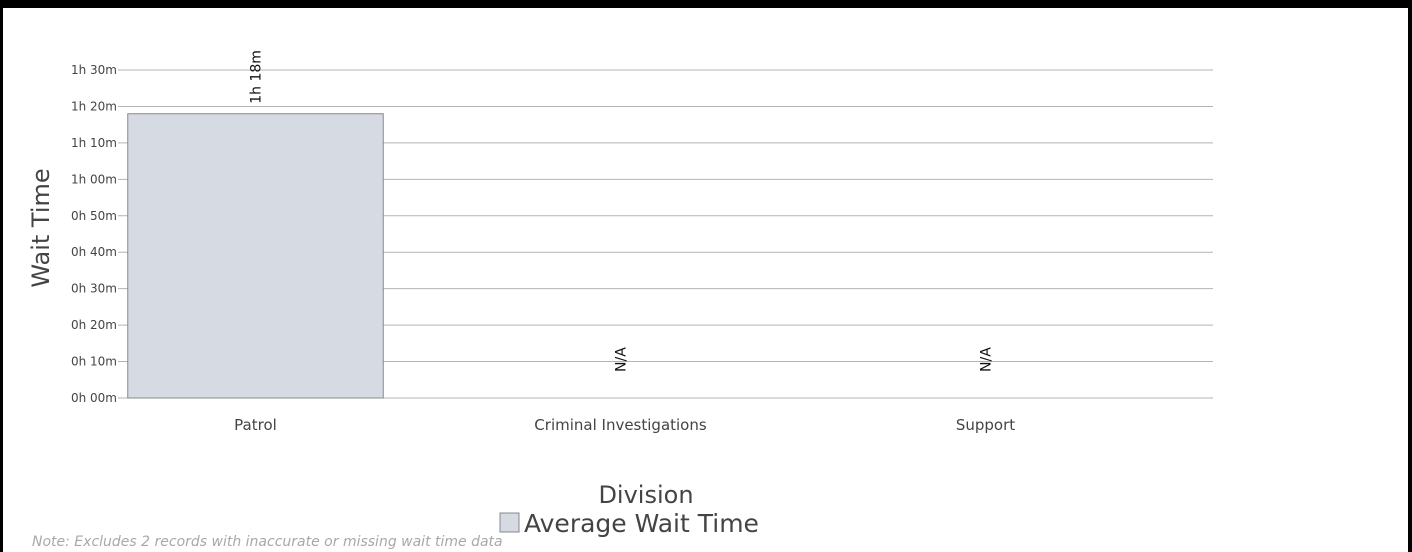 The image size is (1412, 552). Describe the element at coordinates (94, 362) in the screenshot. I see `y-tick-label: 0h 10m` at that location.